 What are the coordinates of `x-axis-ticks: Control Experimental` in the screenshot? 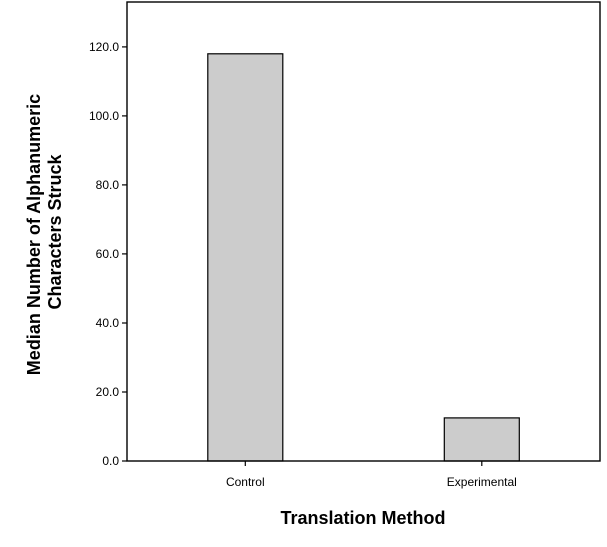 It's located at (371, 475).